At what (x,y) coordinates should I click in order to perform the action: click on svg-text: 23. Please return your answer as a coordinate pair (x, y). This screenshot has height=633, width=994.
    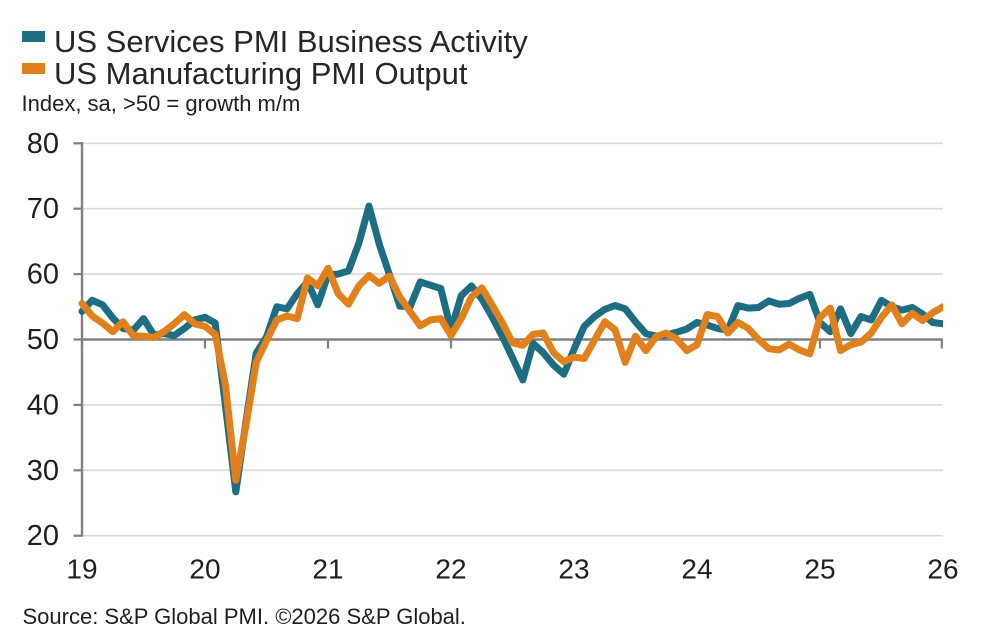
    Looking at the image, I should click on (573, 569).